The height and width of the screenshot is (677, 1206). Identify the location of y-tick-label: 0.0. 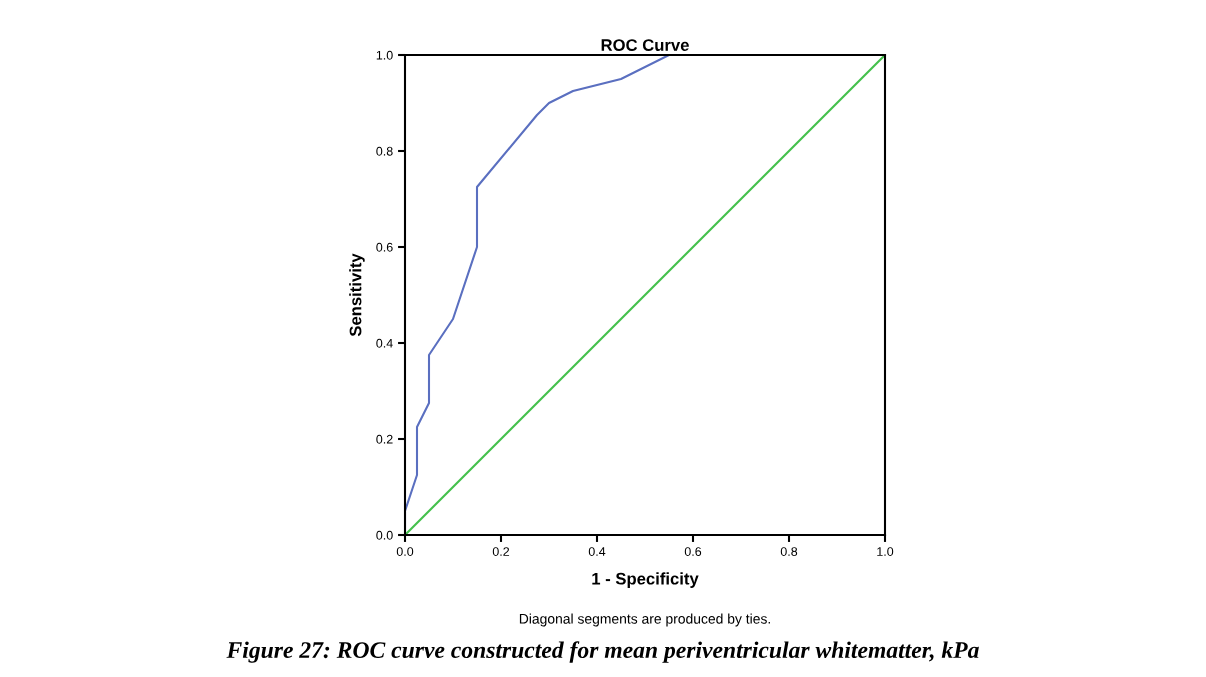
(384, 535).